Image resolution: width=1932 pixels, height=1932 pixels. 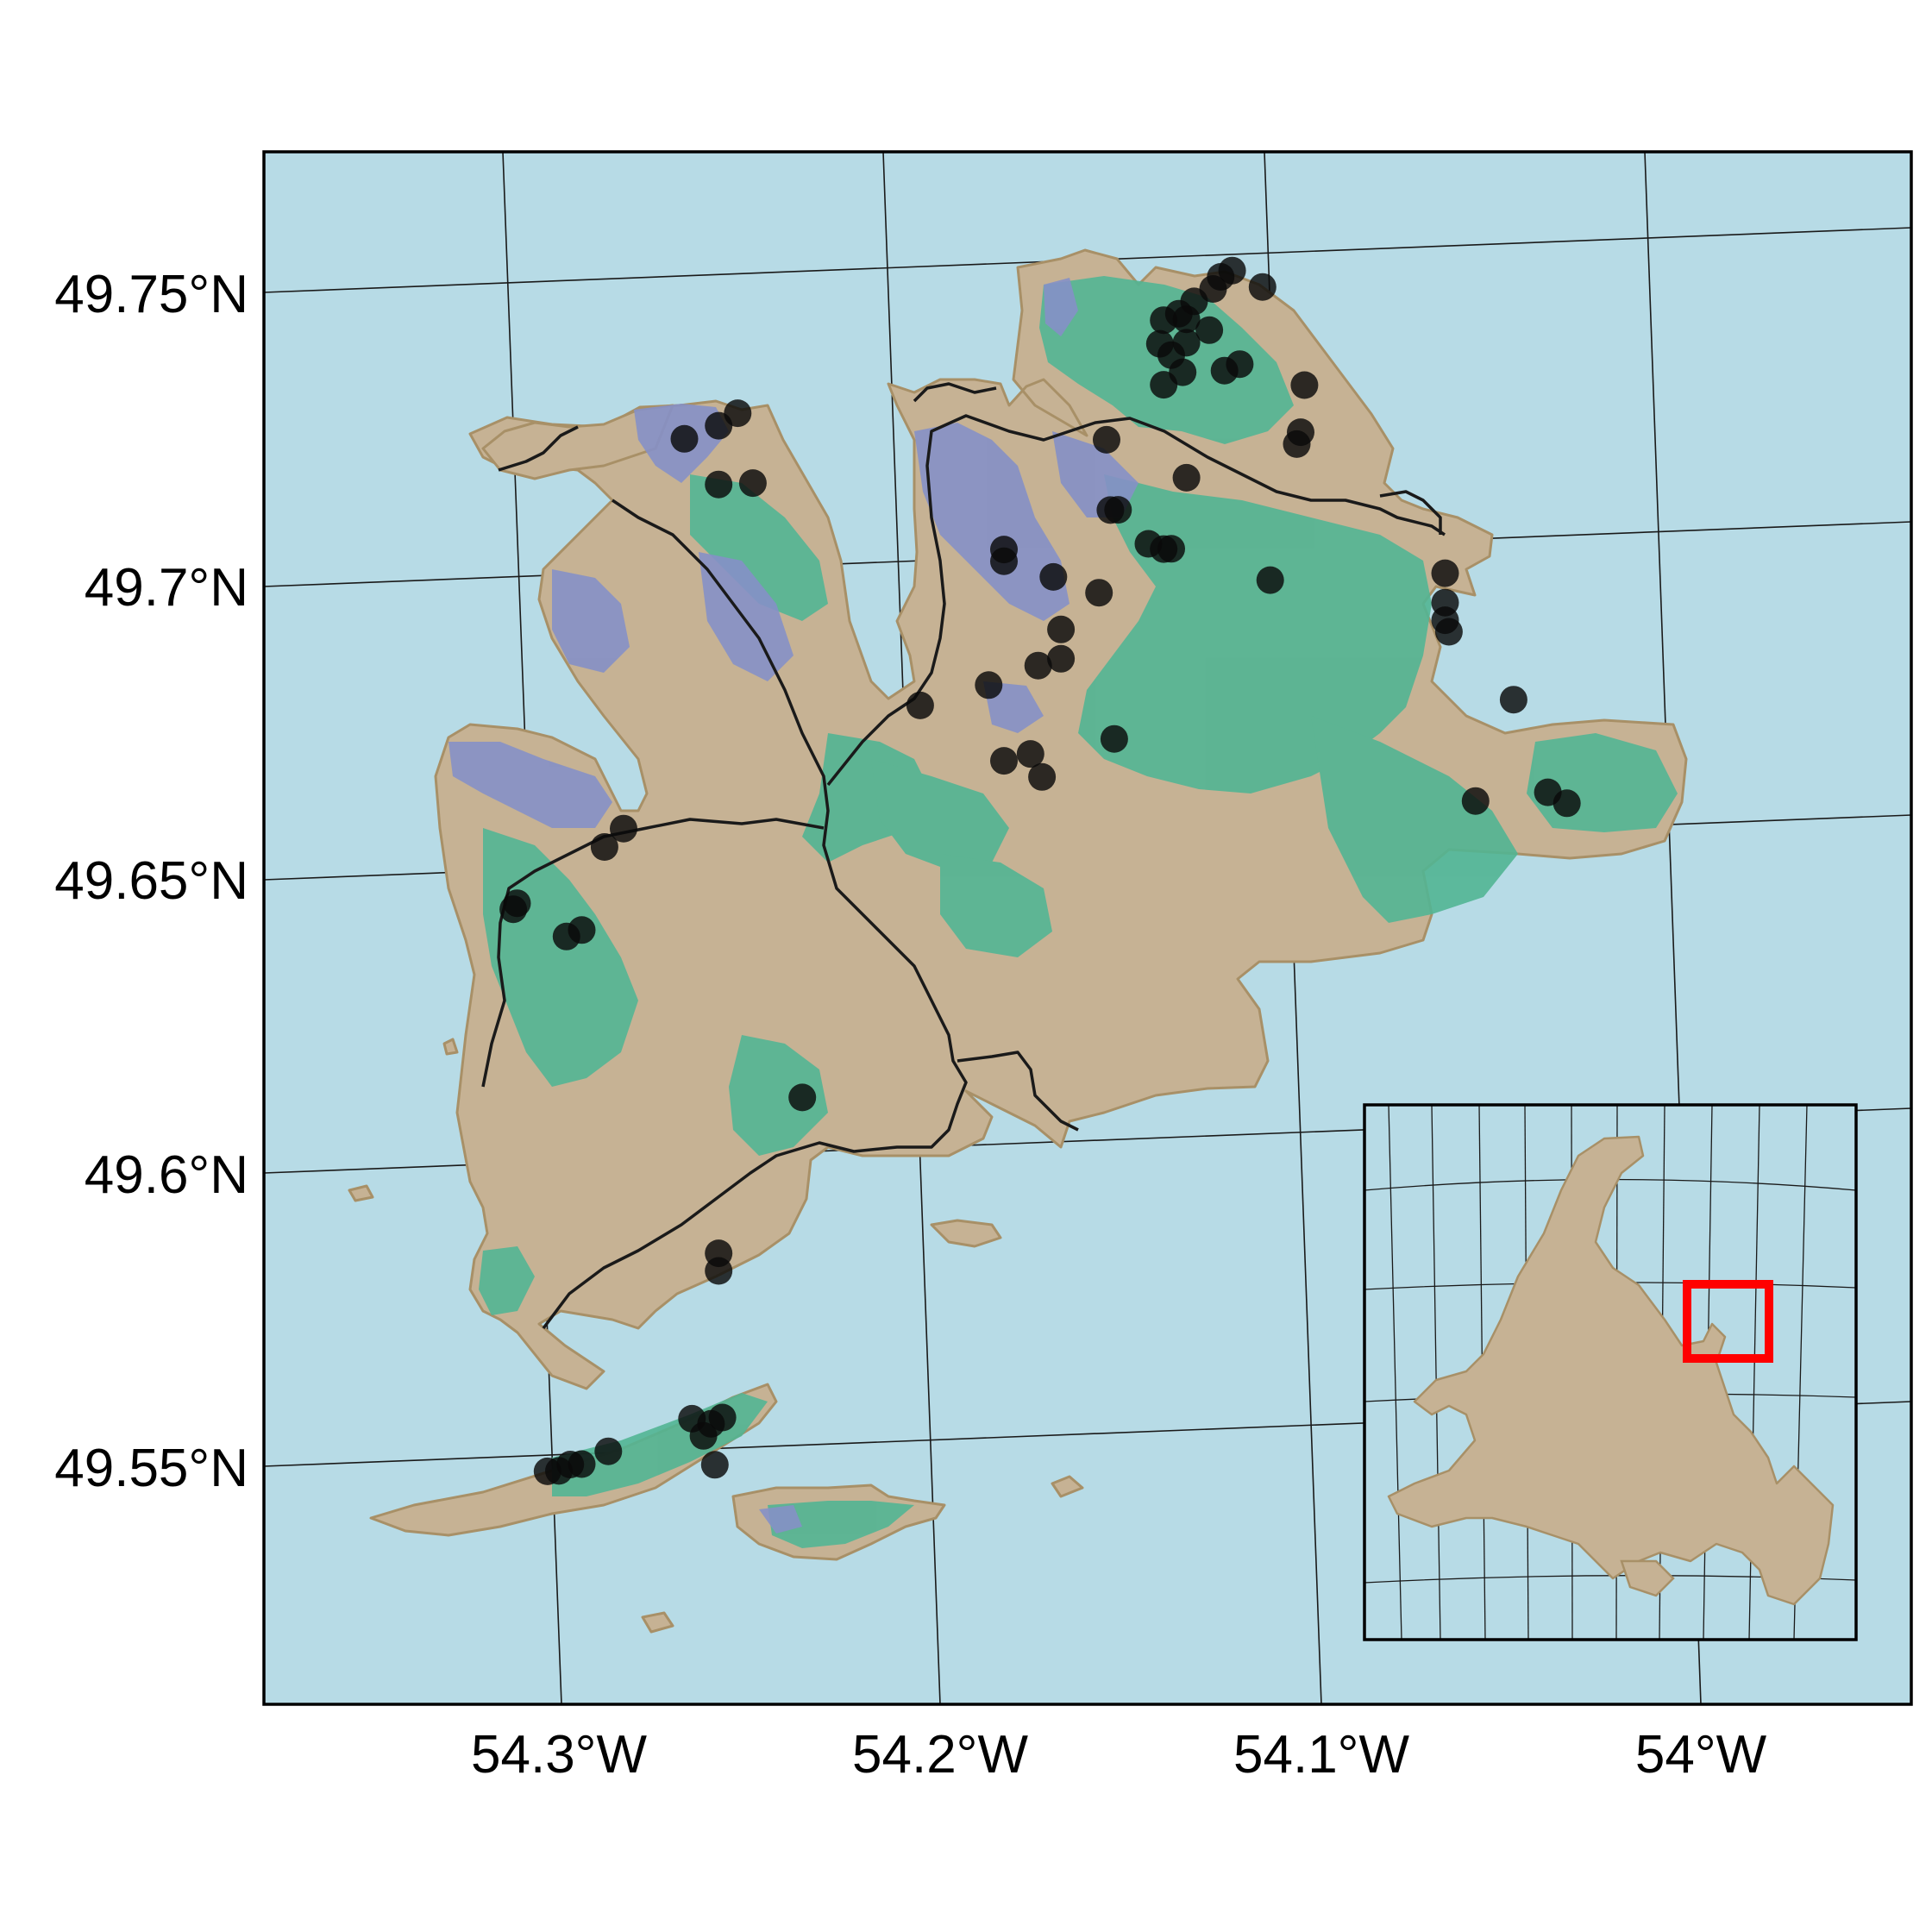 What do you see at coordinates (1321, 1755) in the screenshot?
I see `lon-label-54-1: 54.1°W` at bounding box center [1321, 1755].